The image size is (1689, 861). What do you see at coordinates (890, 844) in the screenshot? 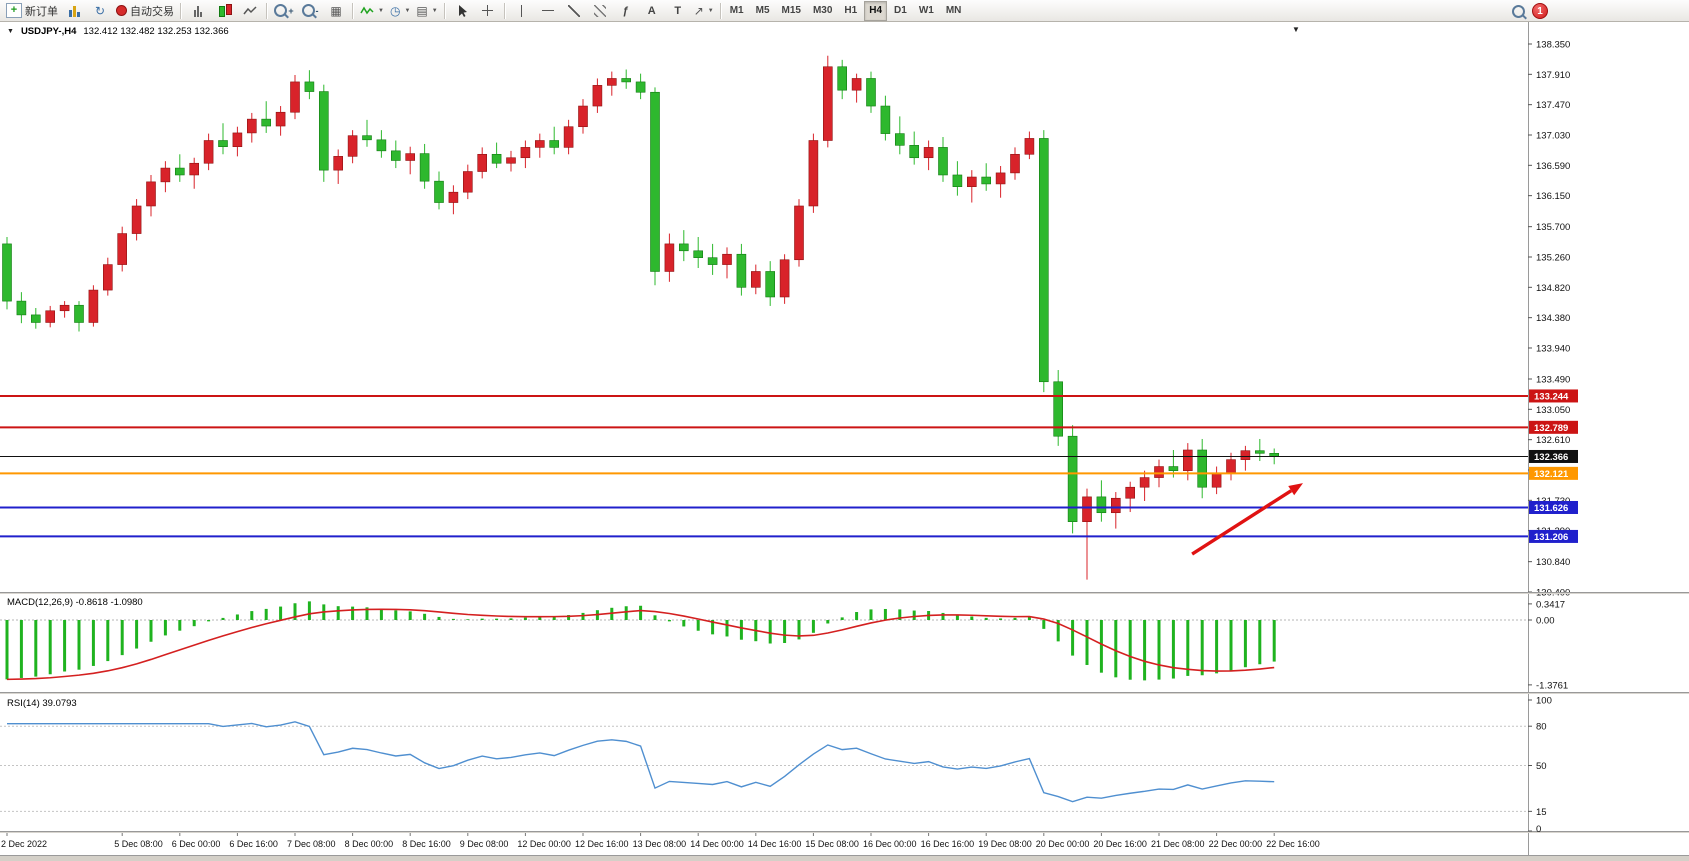
I see `time-axis-label: 16 Dec 00:00` at bounding box center [890, 844].